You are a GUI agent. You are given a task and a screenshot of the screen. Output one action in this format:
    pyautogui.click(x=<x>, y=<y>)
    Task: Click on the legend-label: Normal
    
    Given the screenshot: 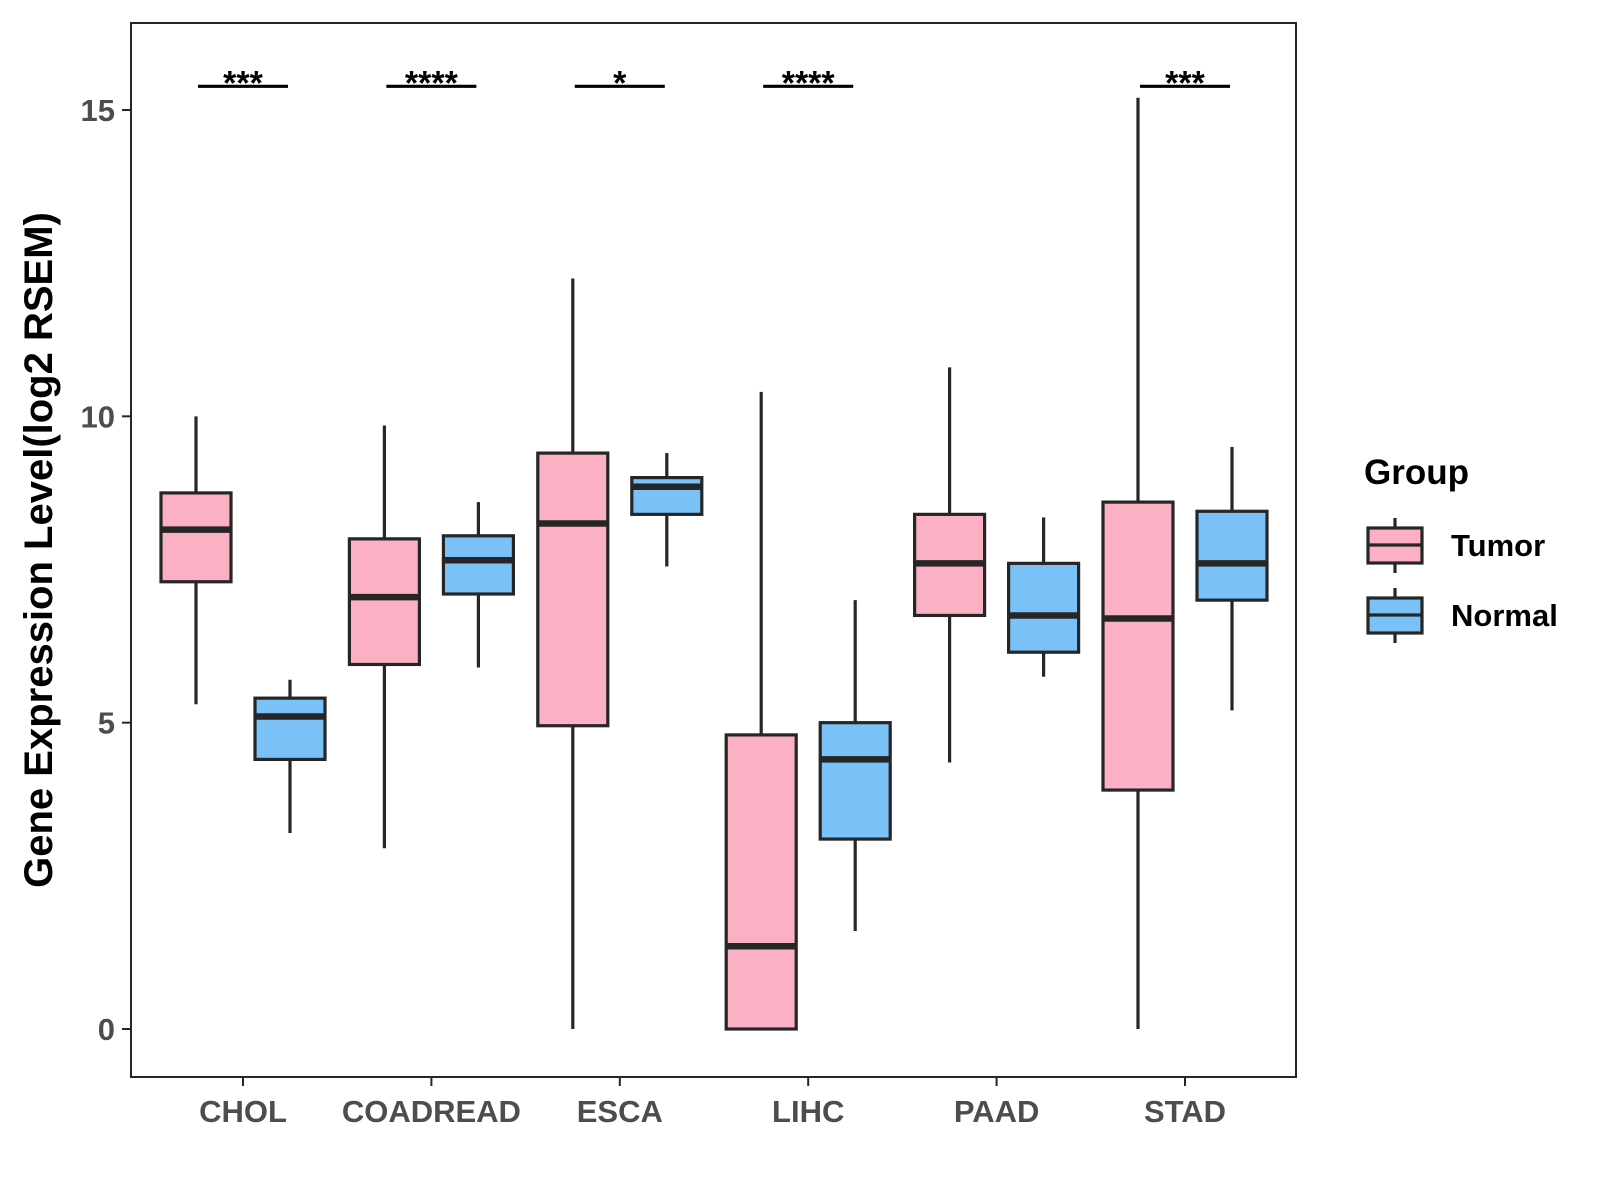 What is the action you would take?
    pyautogui.click(x=1504, y=615)
    